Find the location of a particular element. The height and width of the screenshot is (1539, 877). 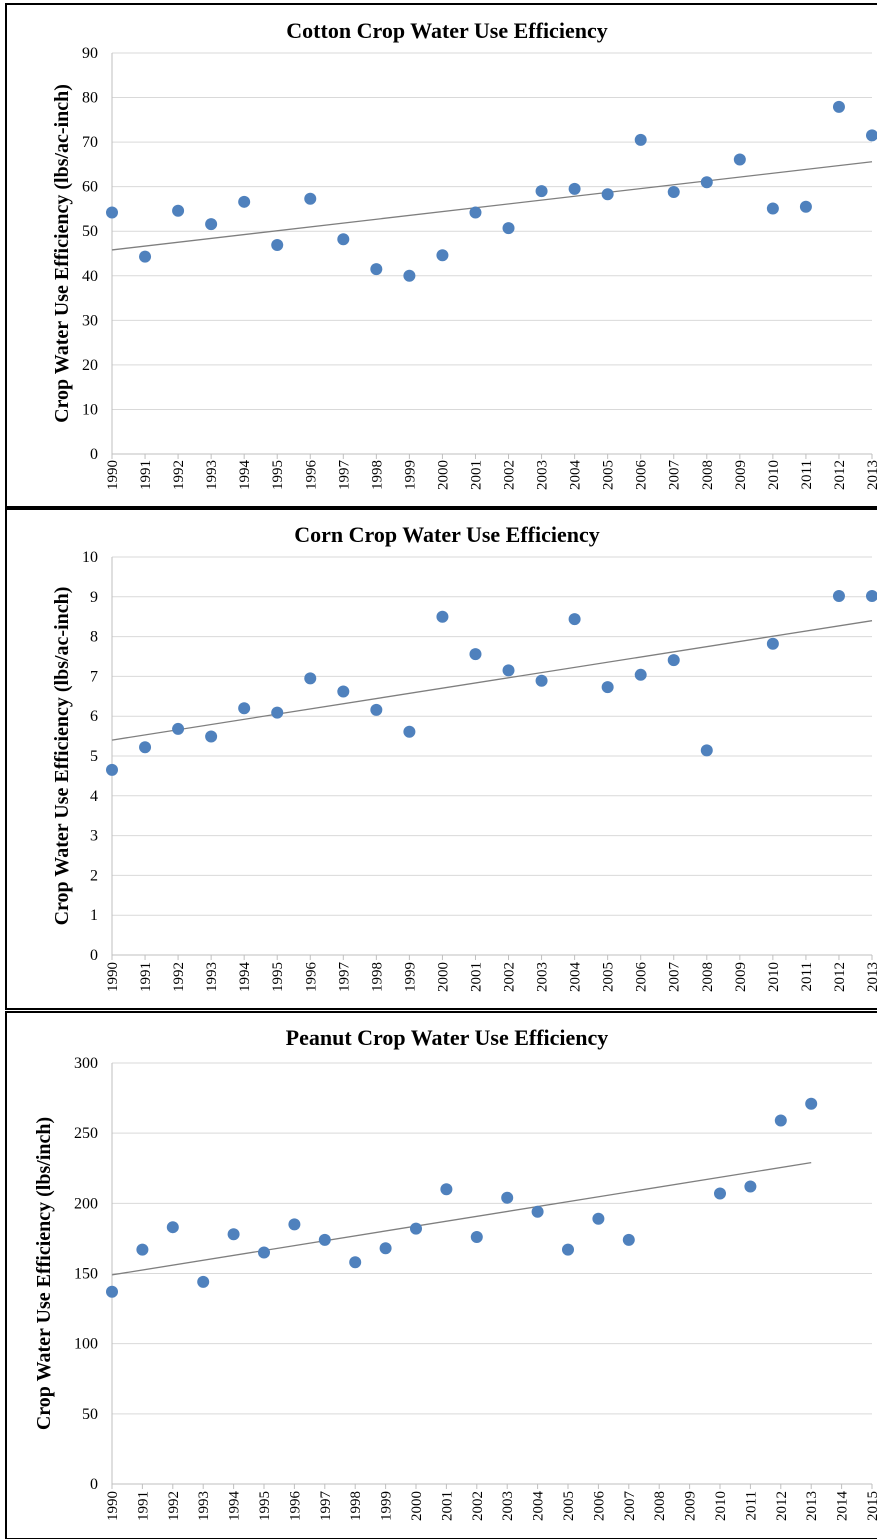

data-point-1994 is located at coordinates (244, 201).